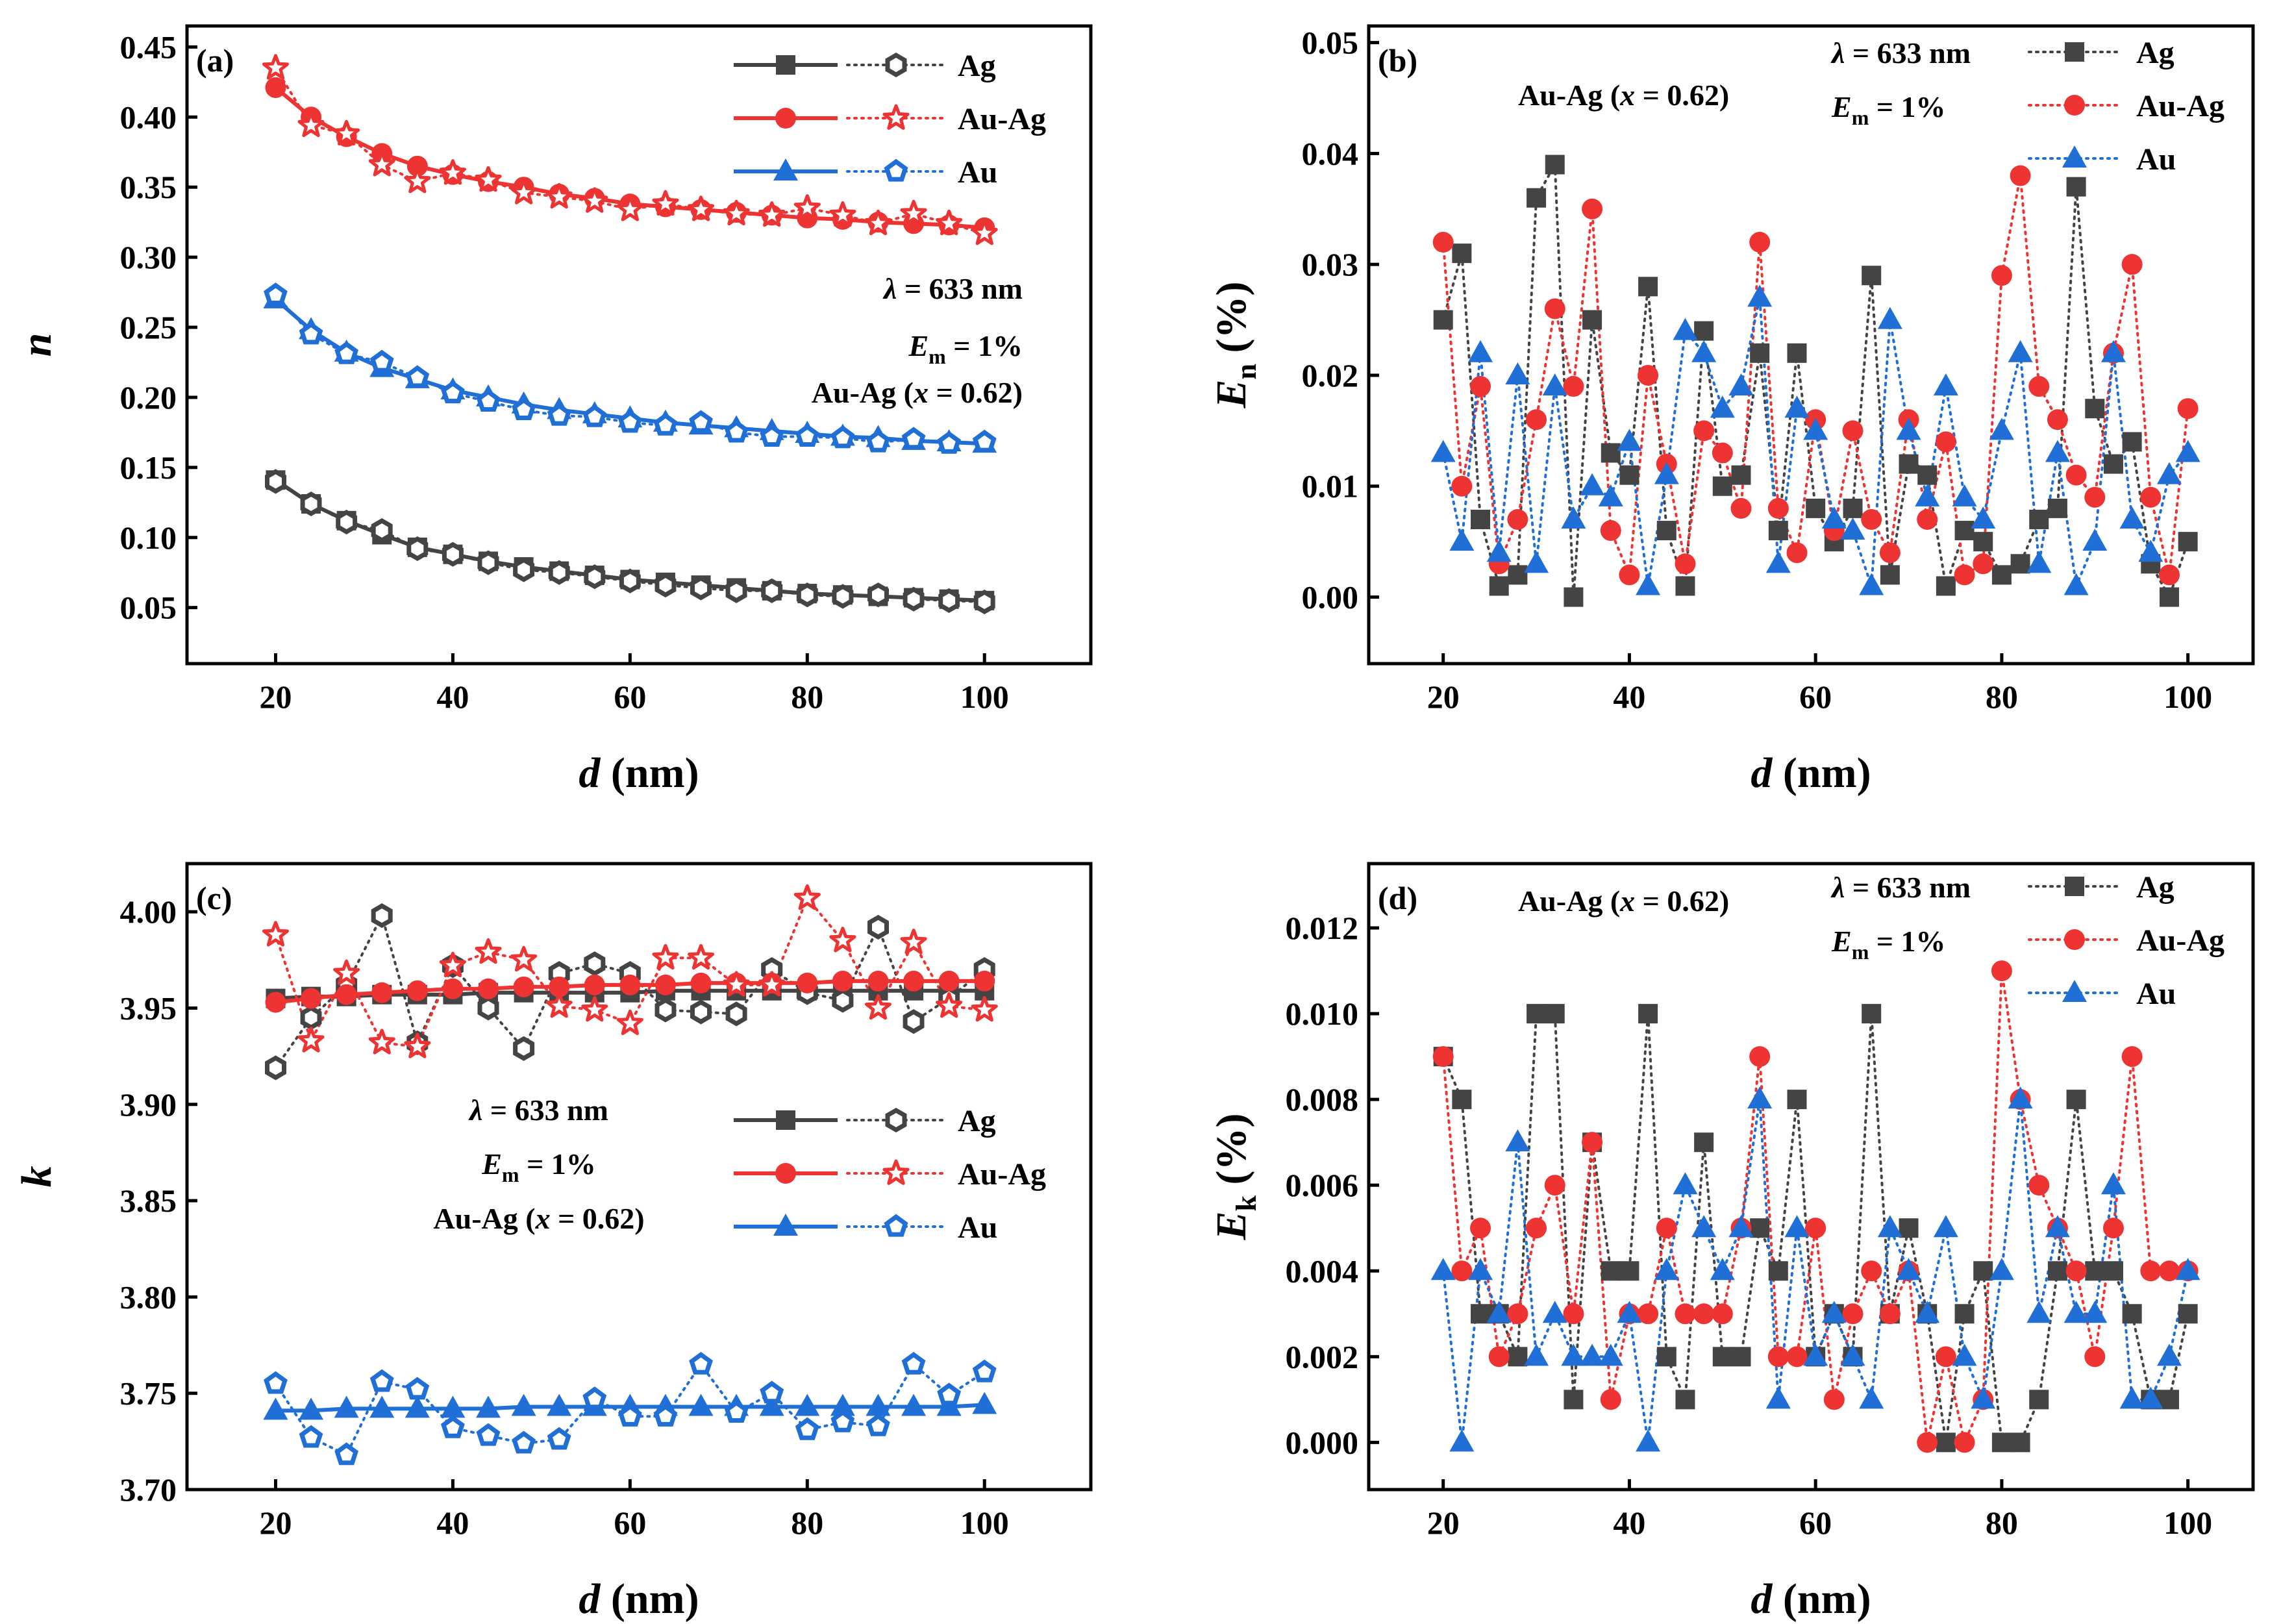 This screenshot has width=2281, height=1624. Describe the element at coordinates (275, 1523) in the screenshot. I see `x-tick-label: 20` at that location.